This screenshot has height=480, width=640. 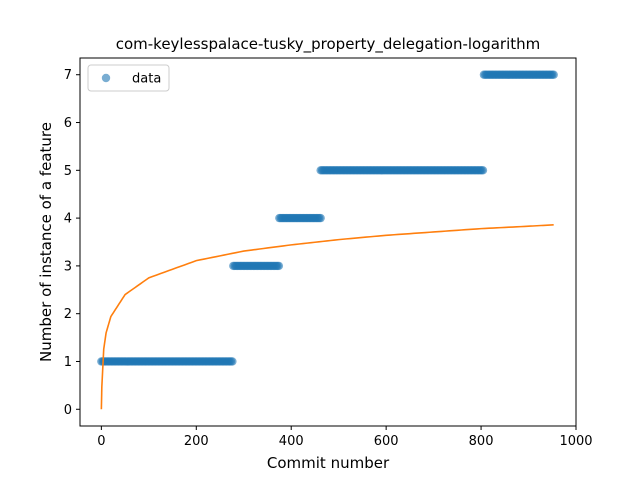 What do you see at coordinates (68, 314) in the screenshot?
I see `y-tick-label: 2` at bounding box center [68, 314].